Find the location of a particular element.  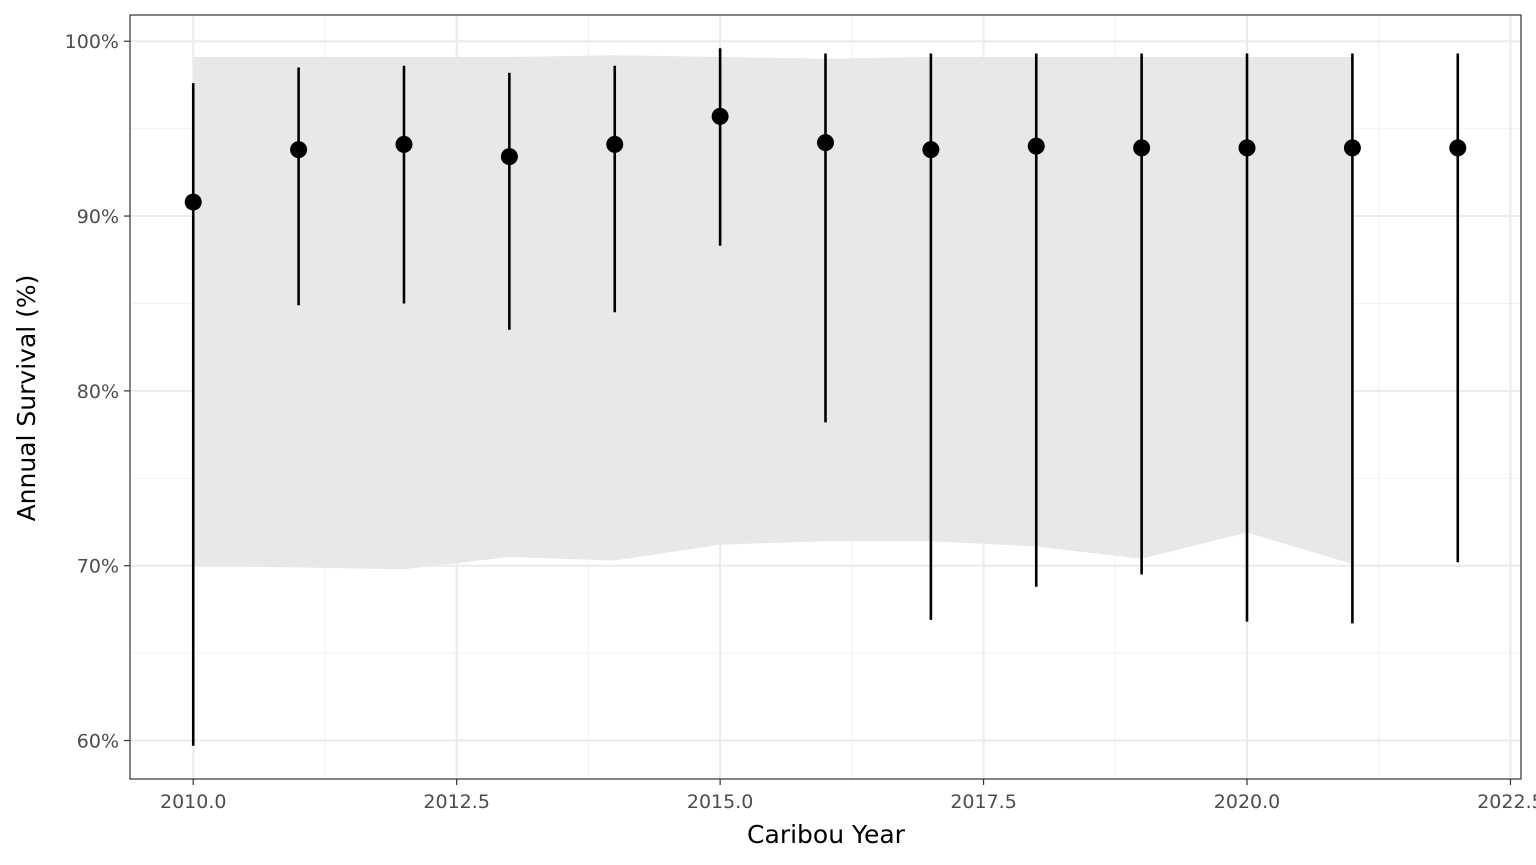

x-axis-title: Caribou Year is located at coordinates (826, 834).